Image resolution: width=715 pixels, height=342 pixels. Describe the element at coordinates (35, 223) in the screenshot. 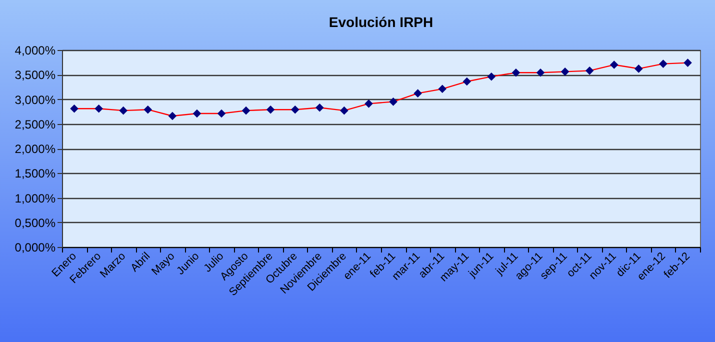

I see `y-tick-label: 0,500%` at that location.